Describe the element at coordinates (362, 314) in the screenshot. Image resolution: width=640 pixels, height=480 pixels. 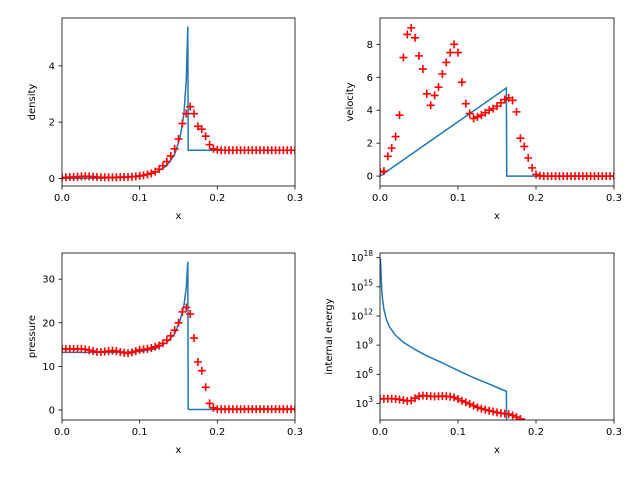
I see `y-tick-label: 1012` at that location.